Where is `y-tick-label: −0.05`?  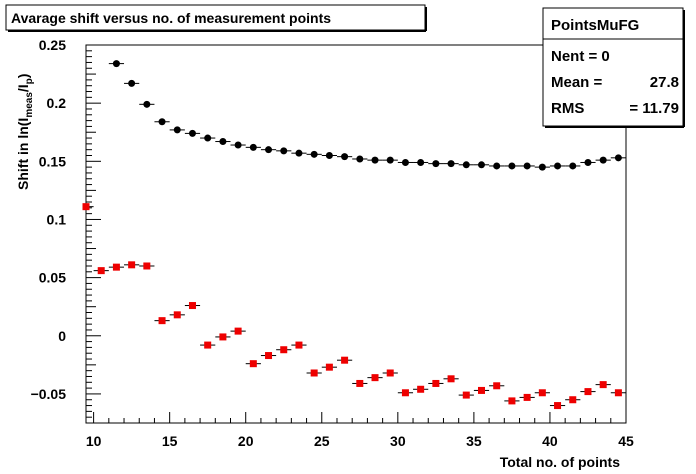
y-tick-label: −0.05 is located at coordinates (49, 394).